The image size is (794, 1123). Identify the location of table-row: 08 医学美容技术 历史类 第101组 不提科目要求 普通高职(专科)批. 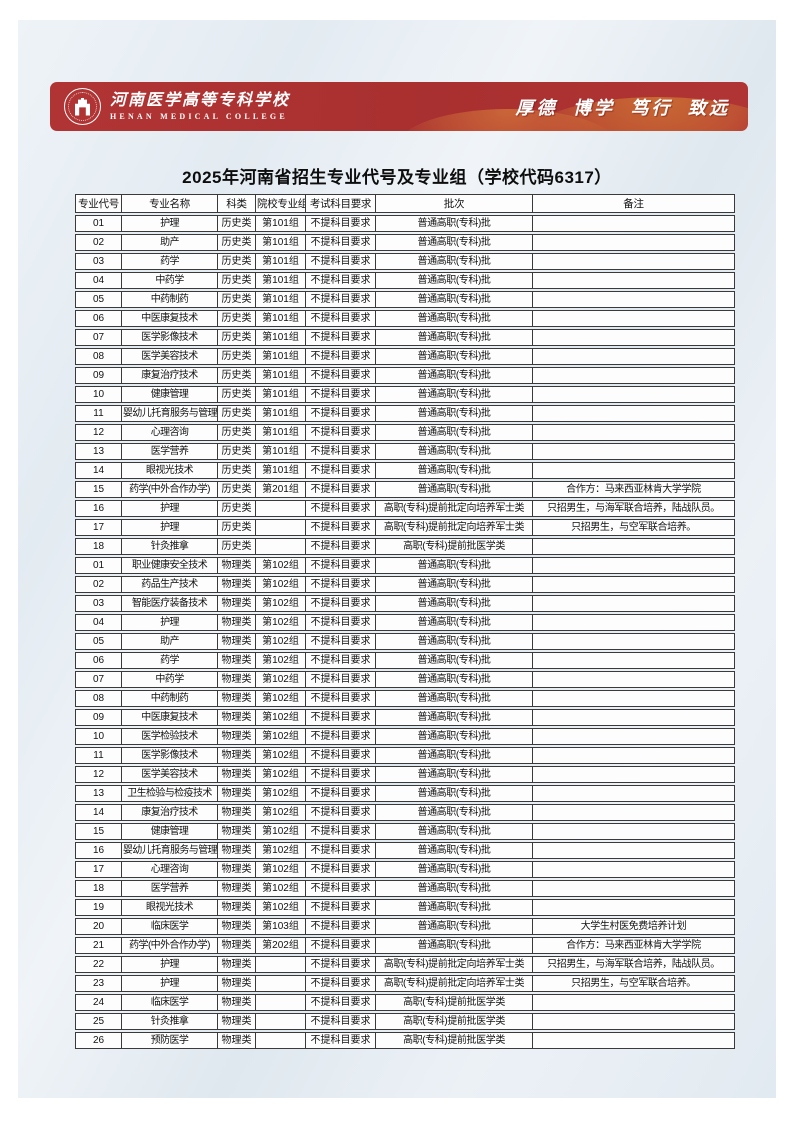
(405, 356).